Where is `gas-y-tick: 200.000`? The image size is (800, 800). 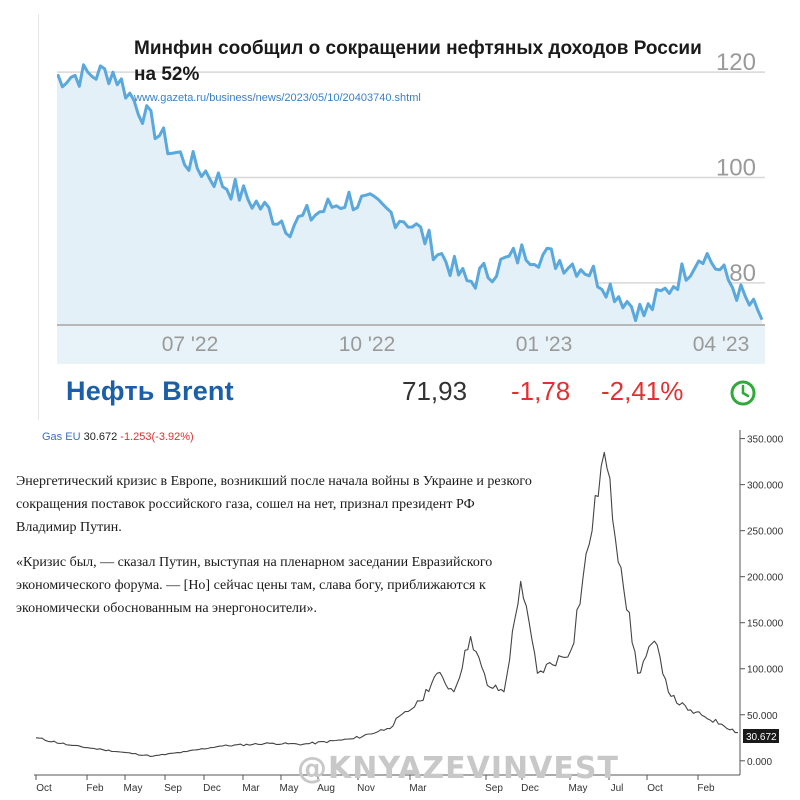
gas-y-tick: 200.000 is located at coordinates (765, 578).